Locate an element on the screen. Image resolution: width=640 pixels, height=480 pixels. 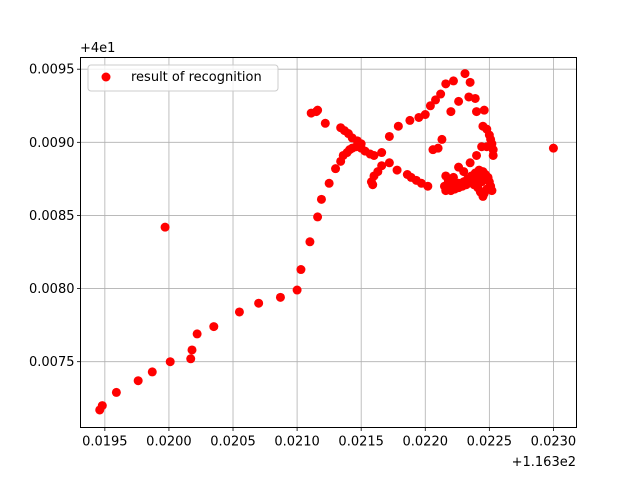
y-tick-label: 0.0075 is located at coordinates (52, 362).